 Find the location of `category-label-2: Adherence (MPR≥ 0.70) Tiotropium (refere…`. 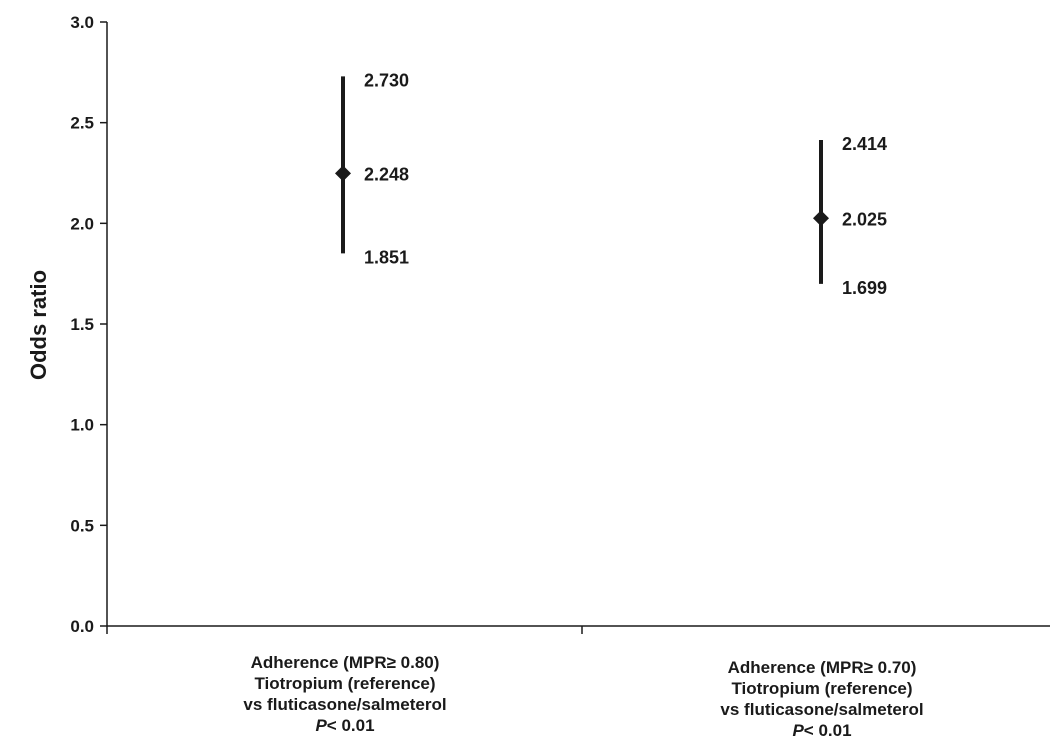

category-label-2: Adherence (MPR≥ 0.70) Tiotropium (refere… is located at coordinates (822, 699).